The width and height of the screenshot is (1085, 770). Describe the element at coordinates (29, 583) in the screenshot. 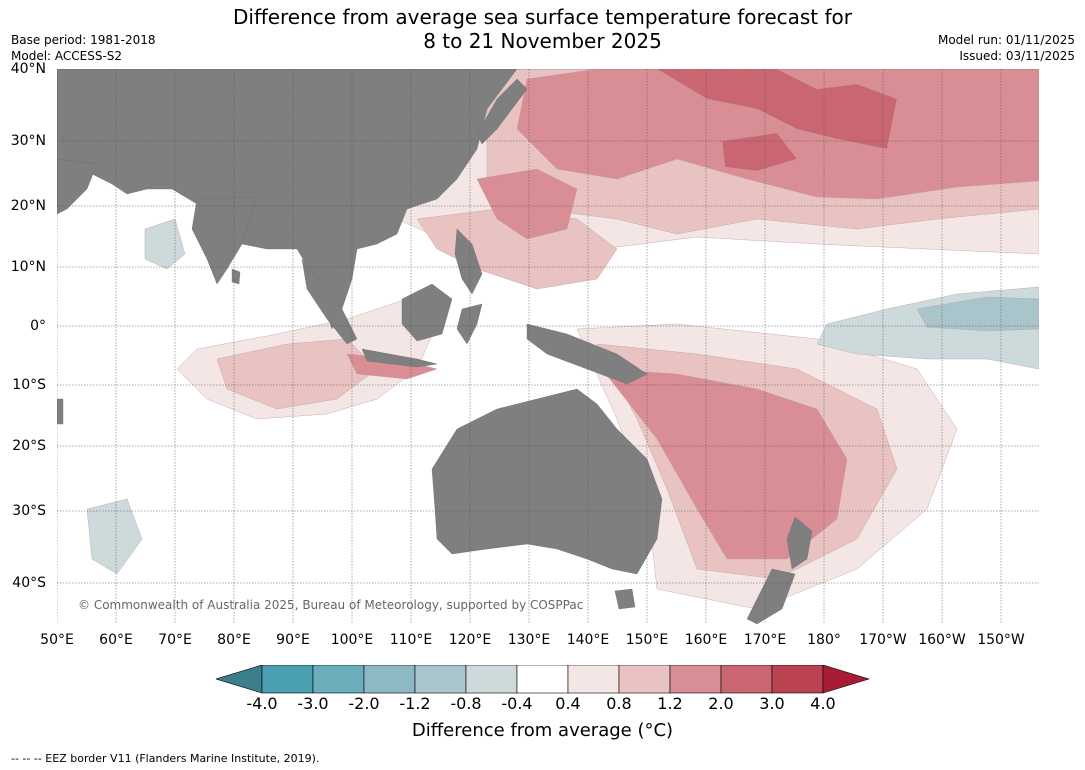

I see `lat-label: 40°S` at that location.